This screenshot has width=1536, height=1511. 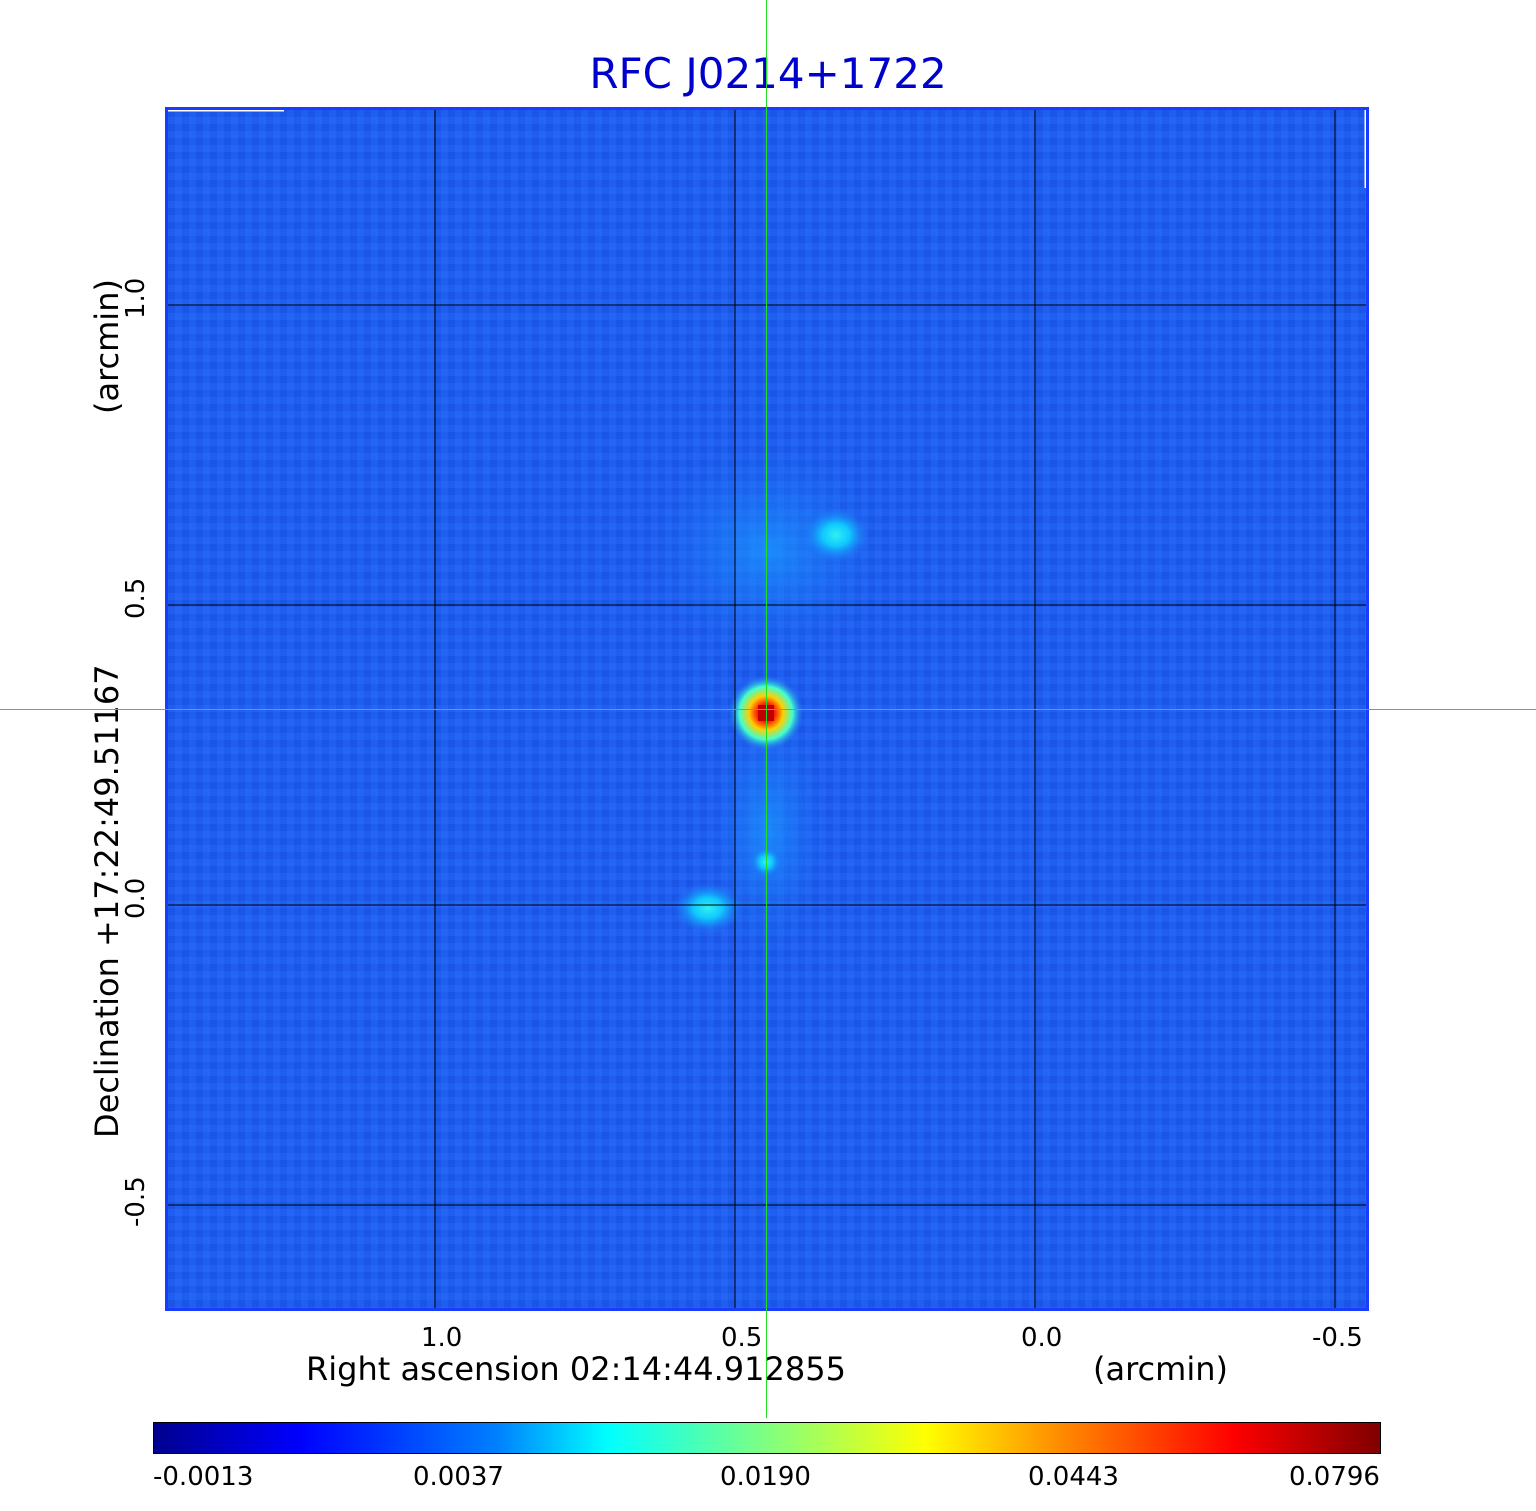 I want to click on y-tick-label: -0.5, so click(x=136, y=1201).